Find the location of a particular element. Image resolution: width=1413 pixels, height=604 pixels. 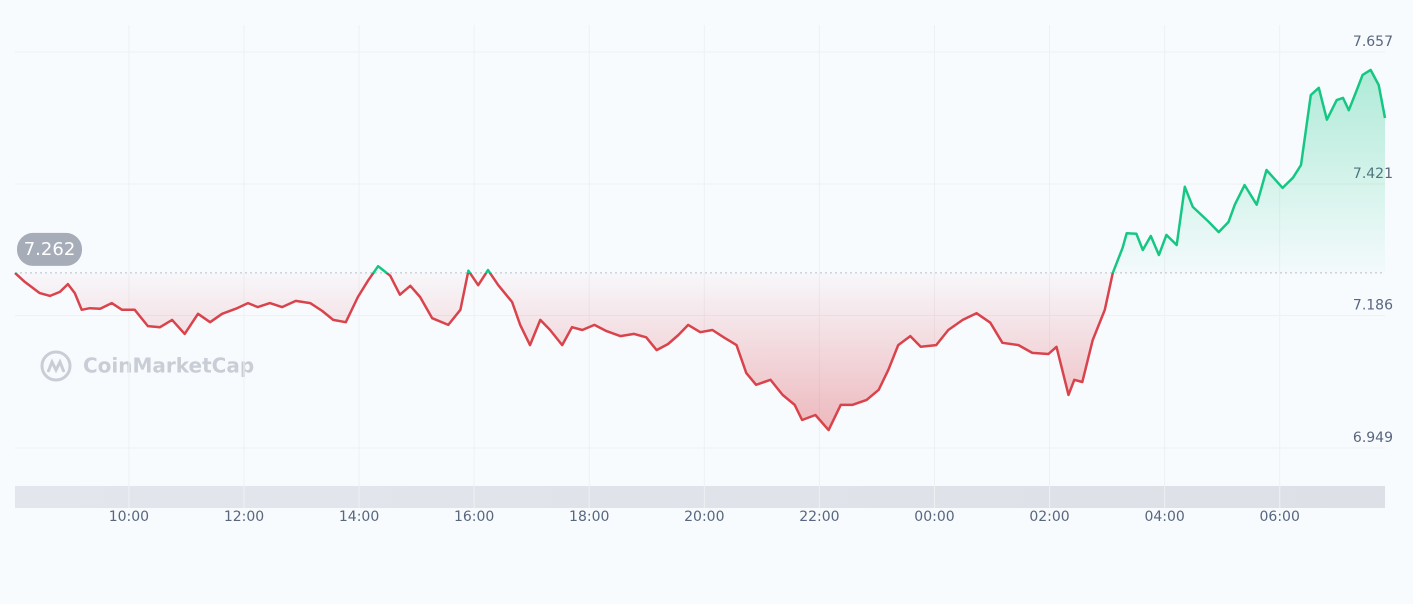

x-tick-label: 06:00 is located at coordinates (1280, 517).